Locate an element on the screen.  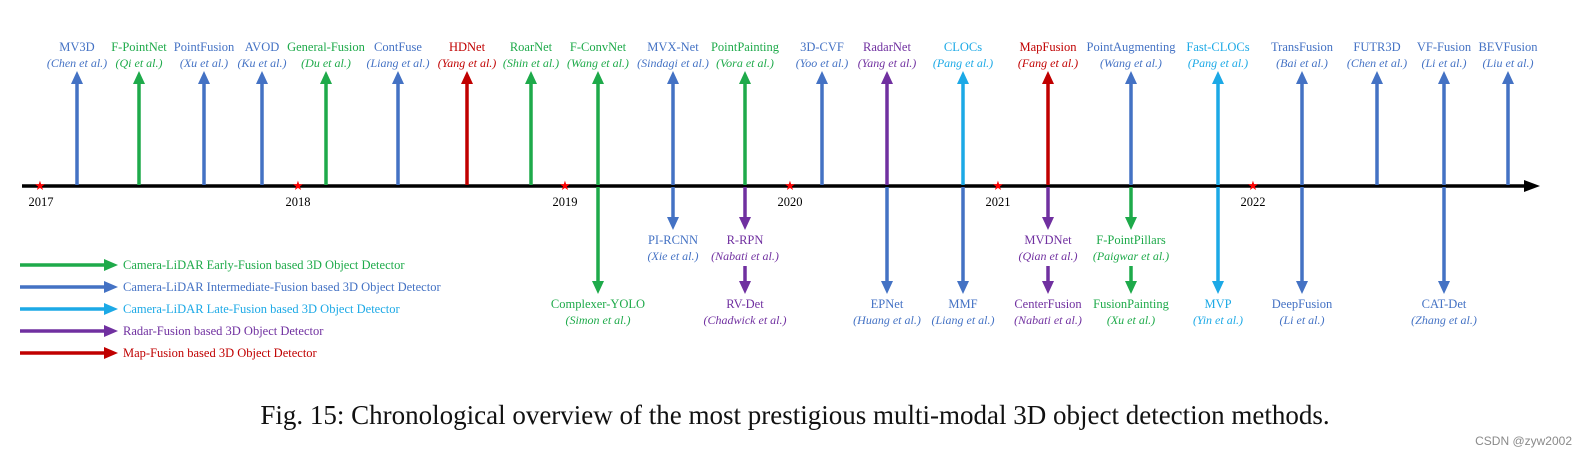
method-f-pointnet-arrow-head is located at coordinates (139, 77).